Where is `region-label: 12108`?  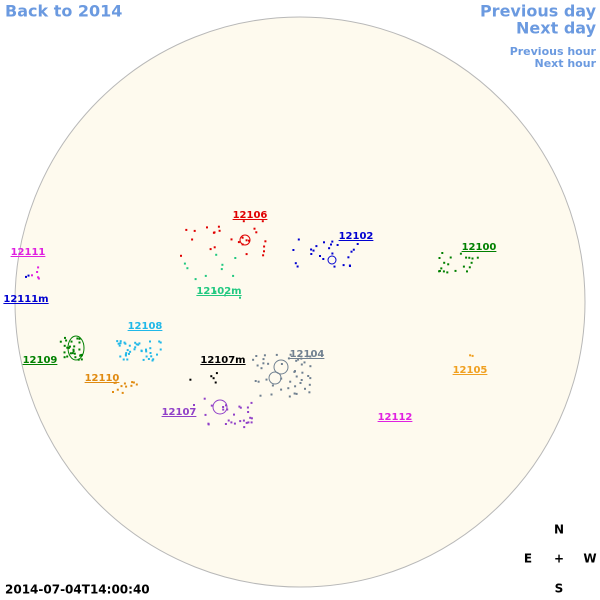 region-label: 12108 is located at coordinates (145, 326).